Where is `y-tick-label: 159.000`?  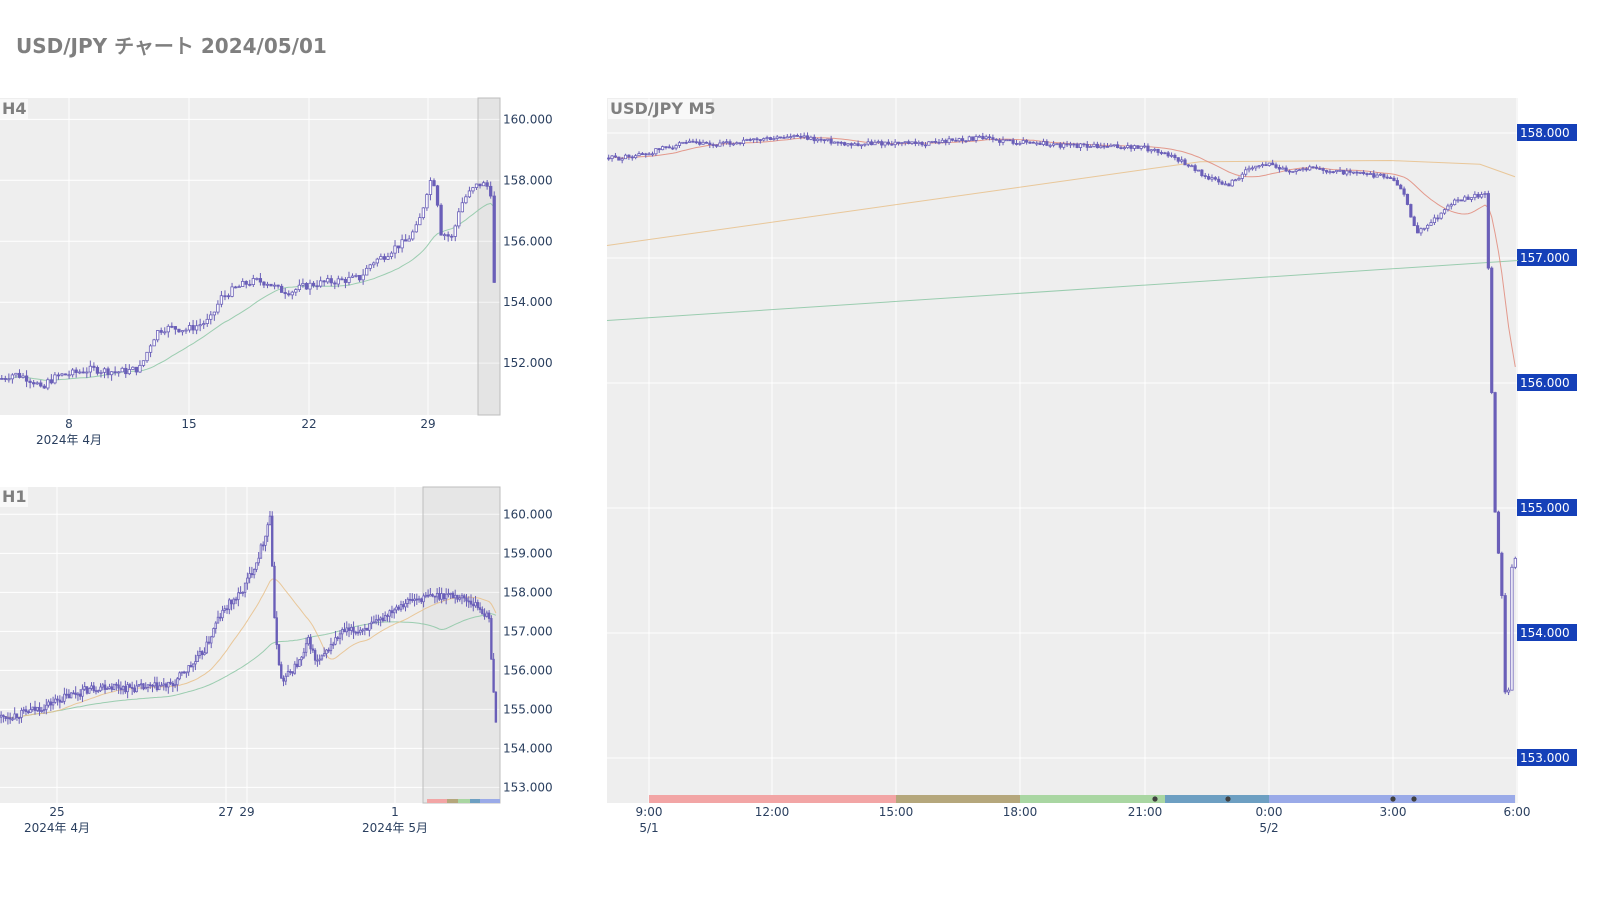 y-tick-label: 159.000 is located at coordinates (528, 553).